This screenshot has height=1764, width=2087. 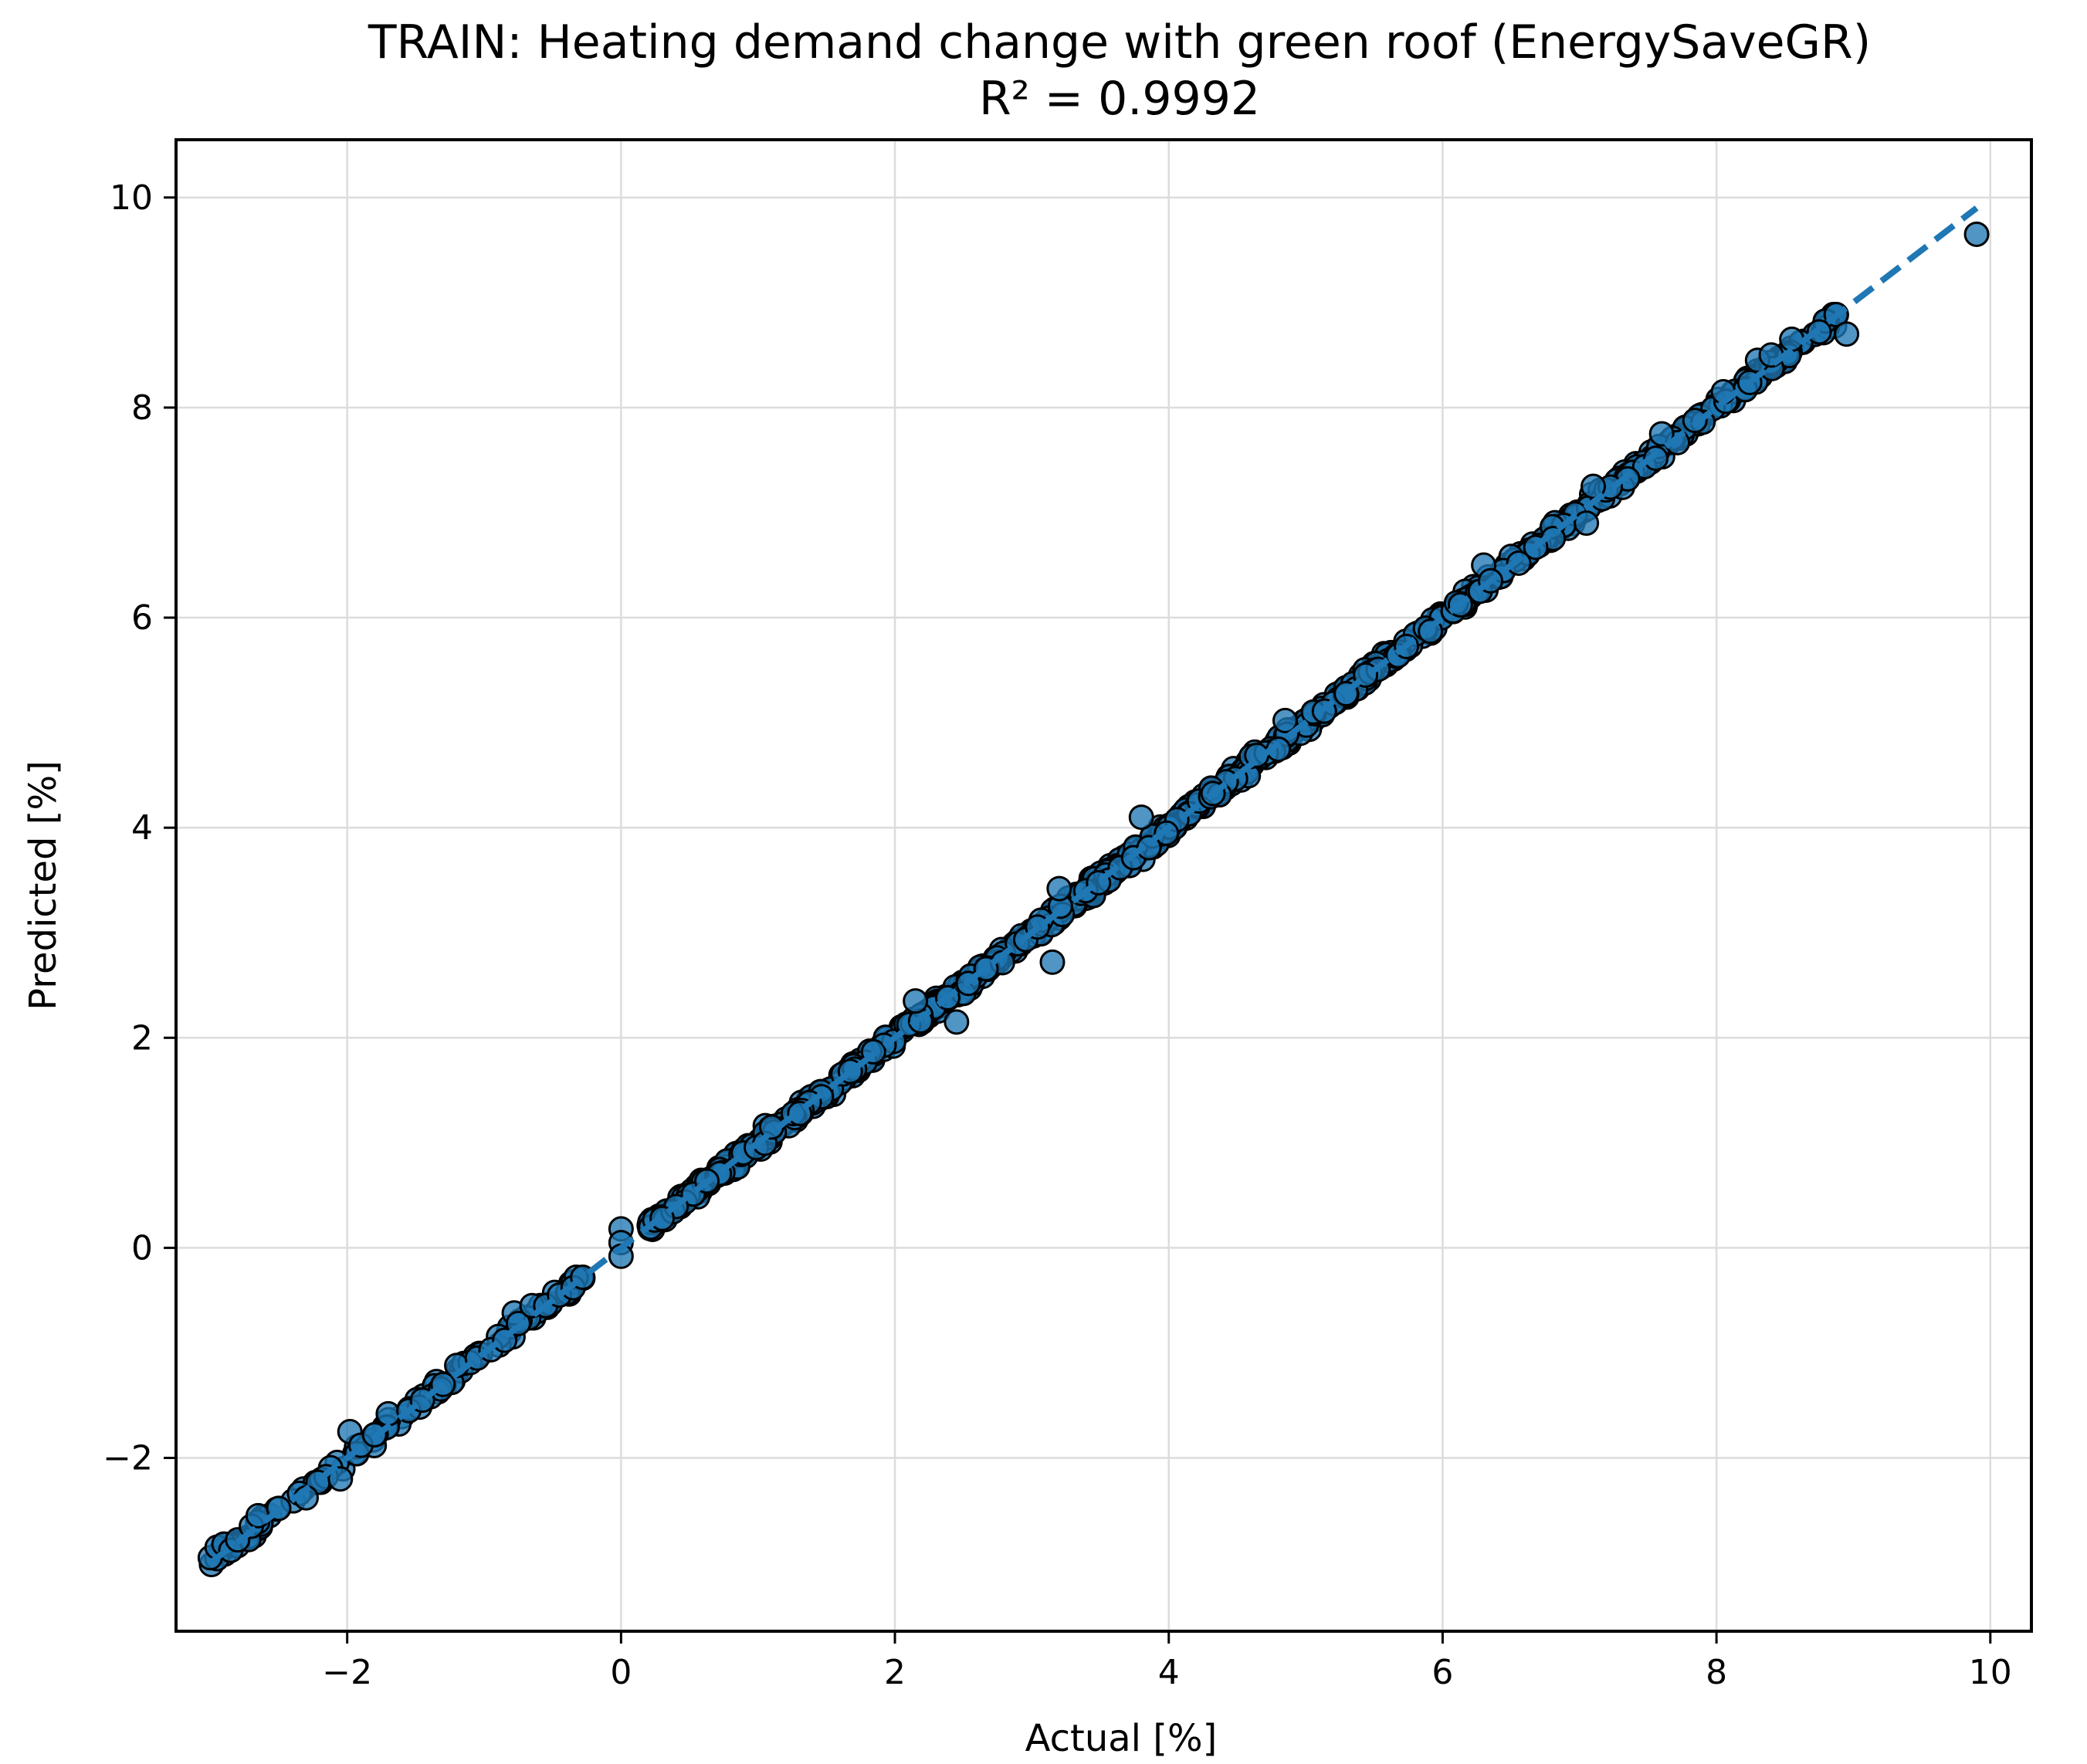 What do you see at coordinates (142, 618) in the screenshot?
I see `y-tick-label: 6` at bounding box center [142, 618].